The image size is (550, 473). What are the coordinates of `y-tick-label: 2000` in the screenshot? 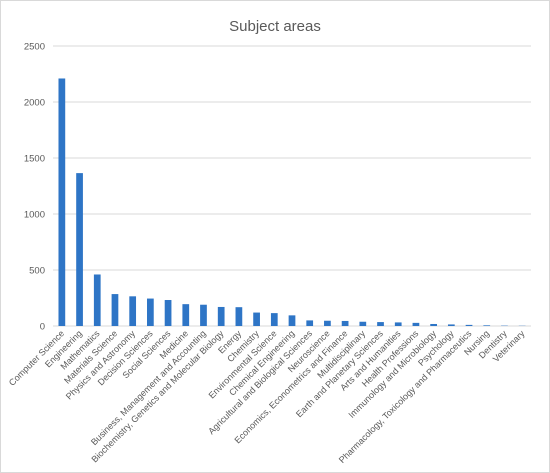 It's located at (34, 103).